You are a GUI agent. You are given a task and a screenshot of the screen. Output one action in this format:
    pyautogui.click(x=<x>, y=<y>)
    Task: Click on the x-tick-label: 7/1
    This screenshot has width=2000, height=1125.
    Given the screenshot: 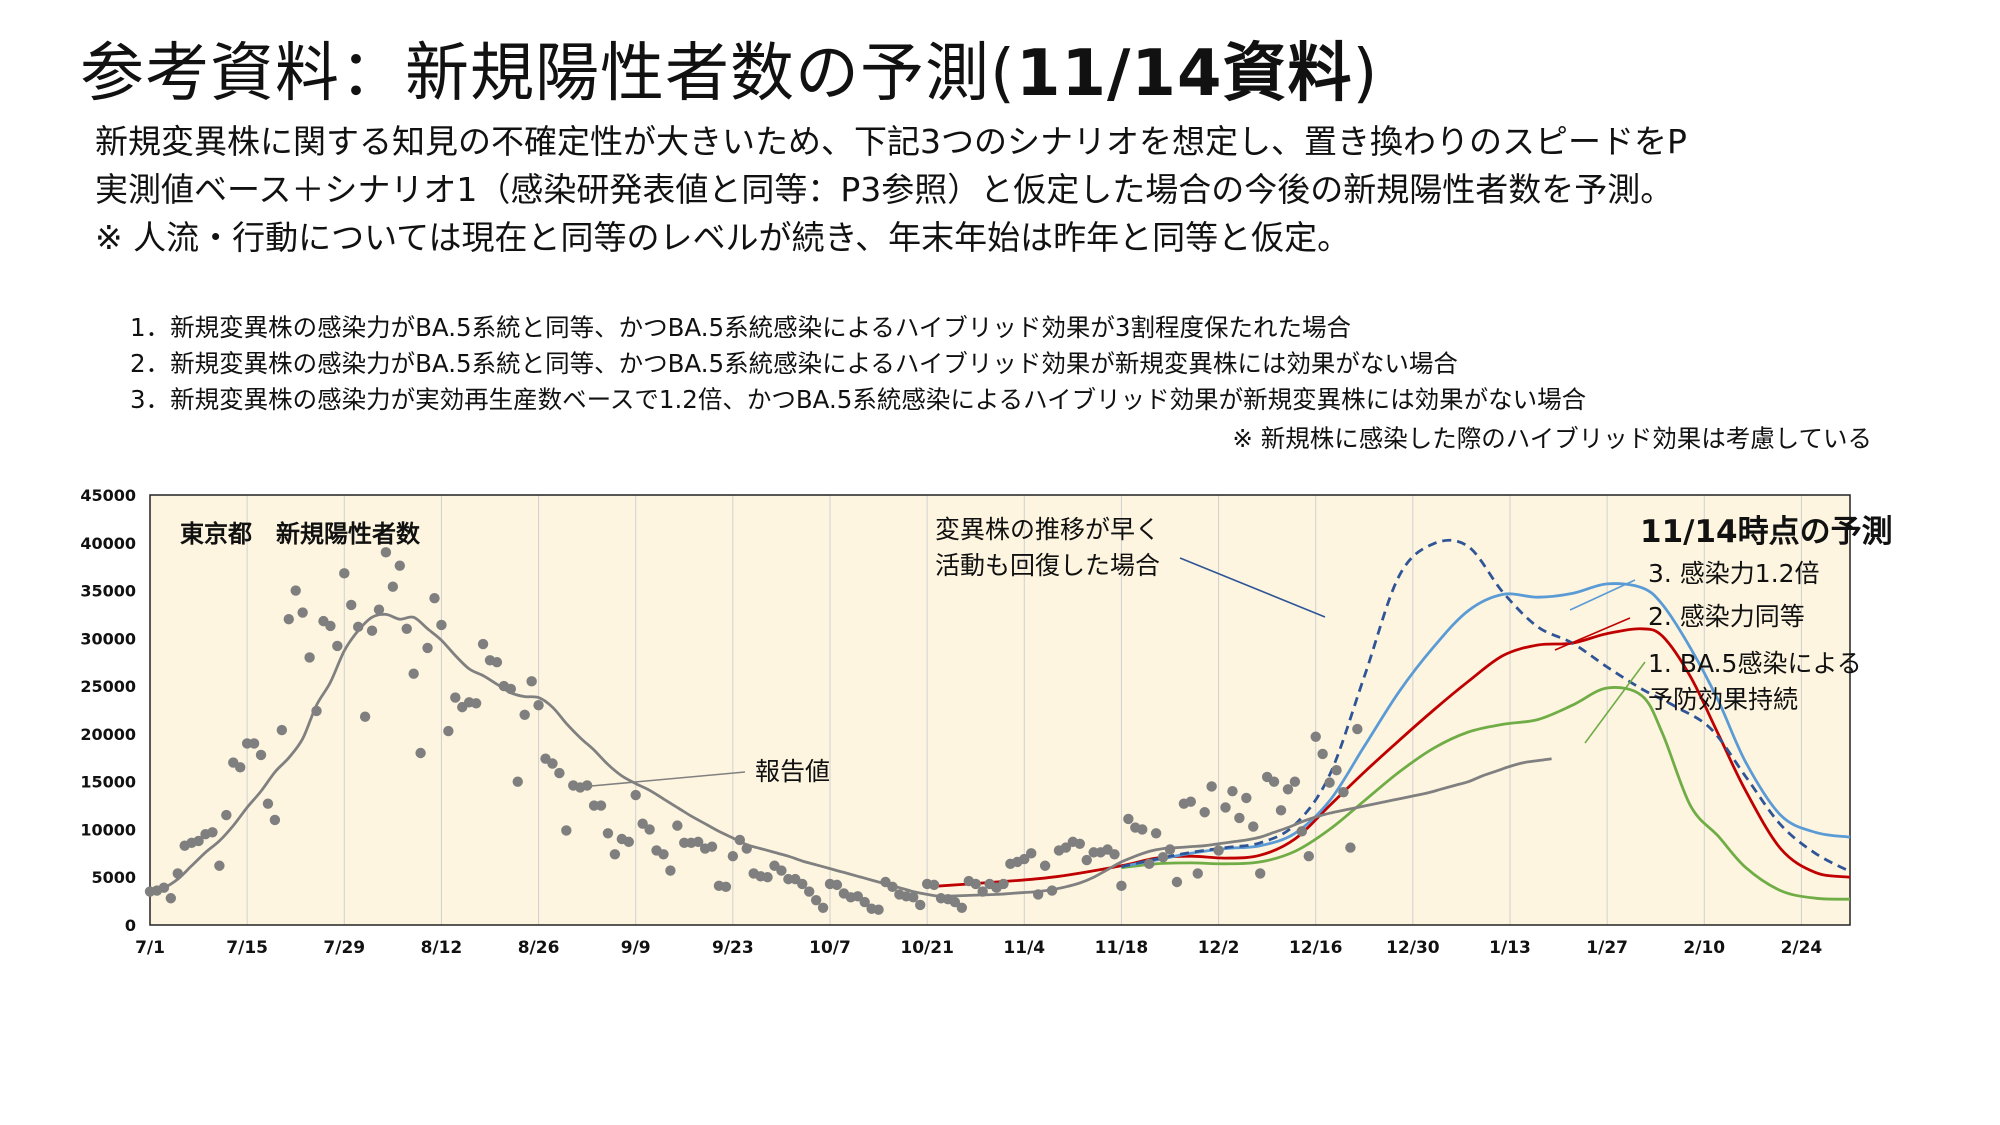 What is the action you would take?
    pyautogui.click(x=150, y=948)
    